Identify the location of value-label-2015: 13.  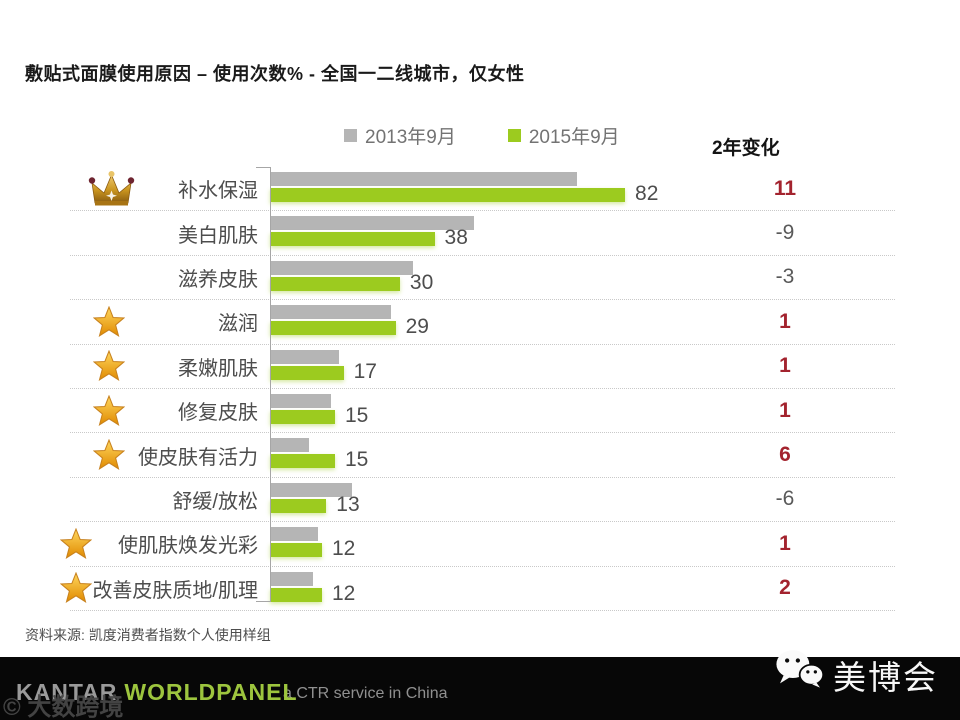
(348, 504).